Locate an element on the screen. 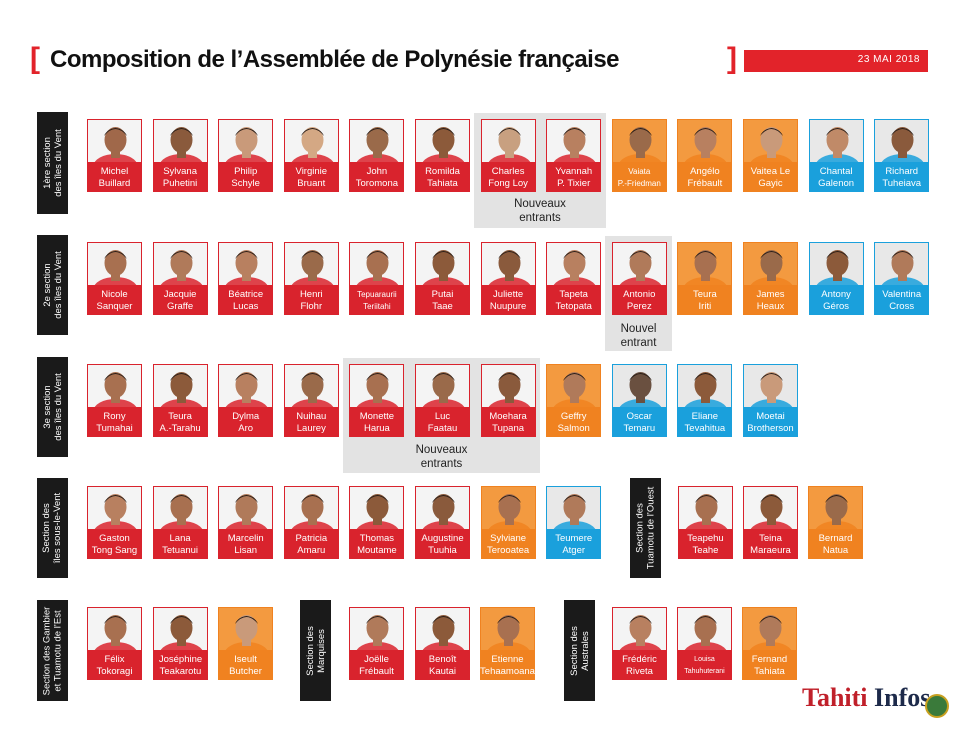 The height and width of the screenshot is (737, 964). member-first-name: Richard is located at coordinates (902, 171).